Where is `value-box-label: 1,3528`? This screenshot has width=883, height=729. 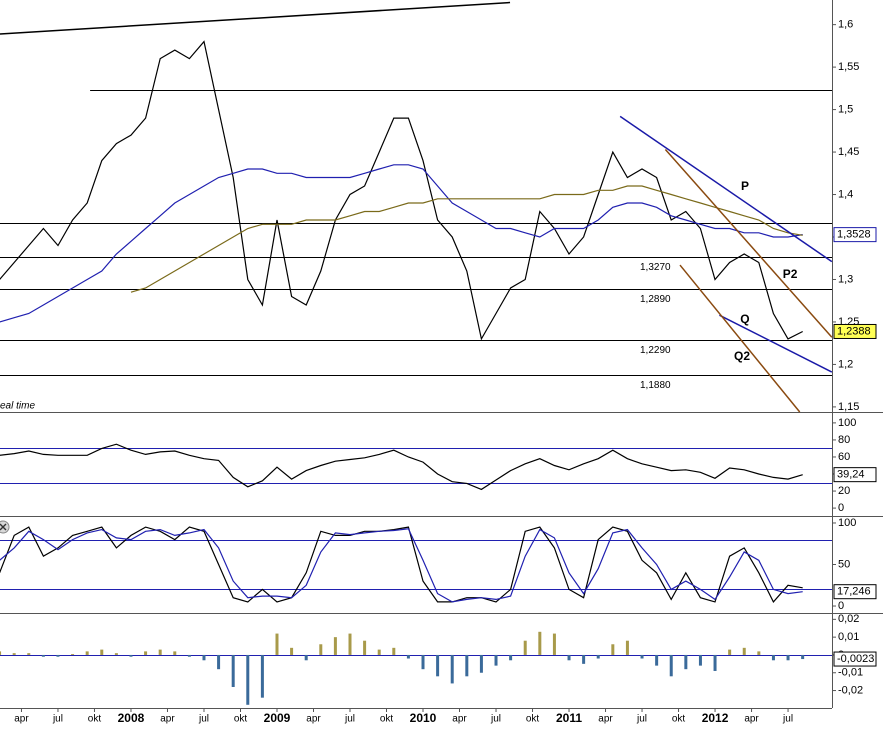 value-box-label: 1,3528 is located at coordinates (854, 235).